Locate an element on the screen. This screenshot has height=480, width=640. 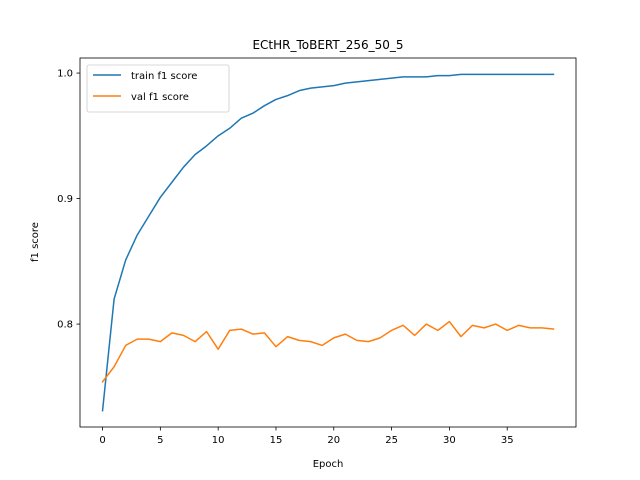
legend-entry: train f1 score is located at coordinates (164, 76).